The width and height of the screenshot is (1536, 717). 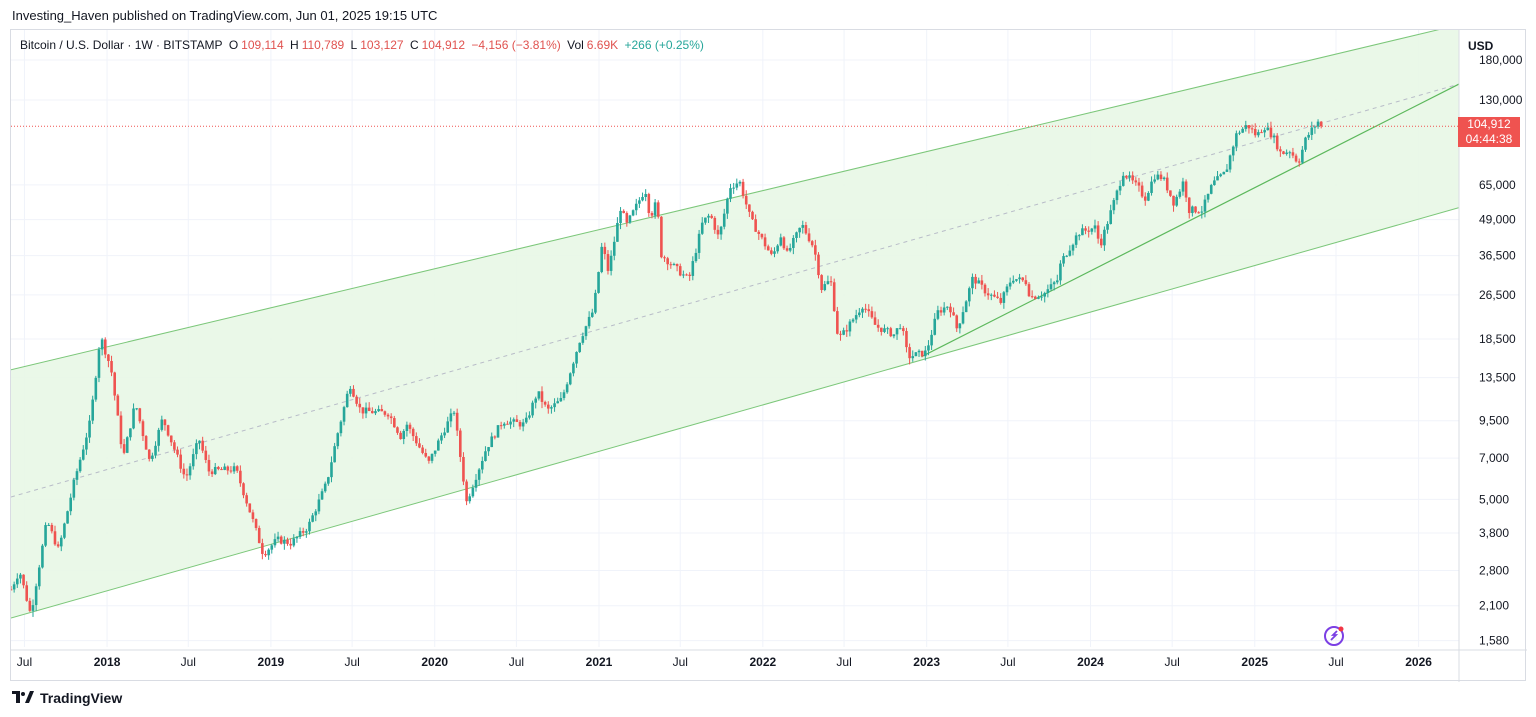 What do you see at coordinates (762, 662) in the screenshot?
I see `time-tick-label: 2022` at bounding box center [762, 662].